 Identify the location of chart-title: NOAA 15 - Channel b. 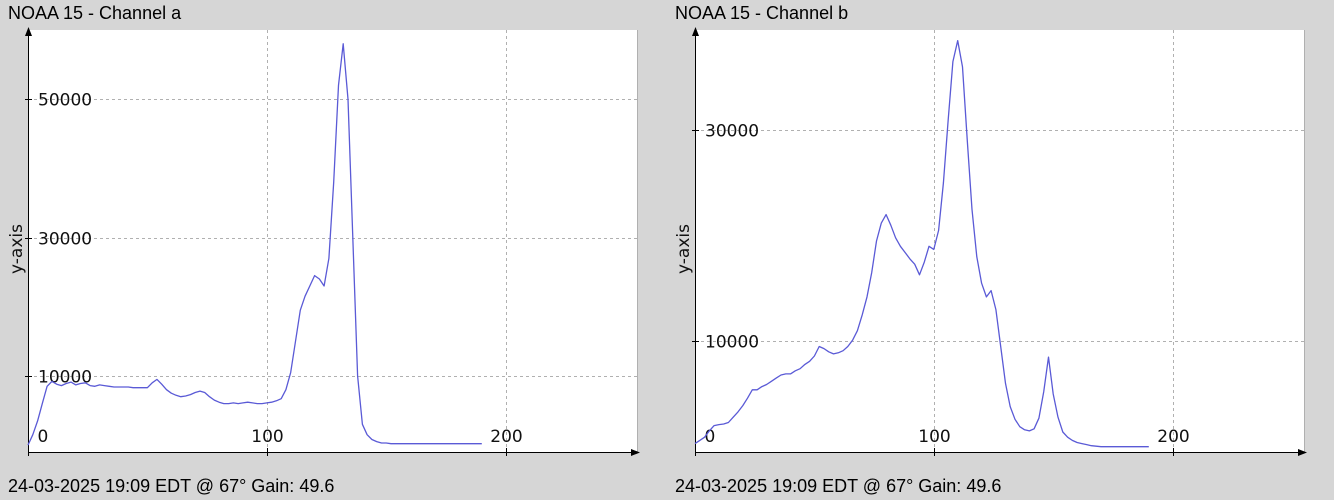
(762, 13).